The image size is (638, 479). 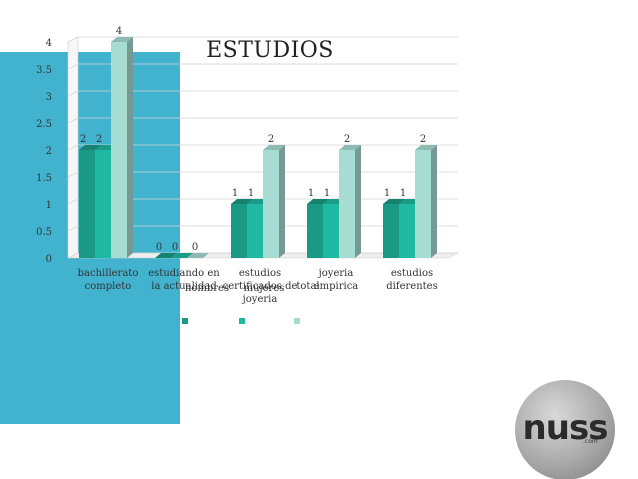 What do you see at coordinates (336, 286) in the screenshot?
I see `x-tick-label: empirica` at bounding box center [336, 286].